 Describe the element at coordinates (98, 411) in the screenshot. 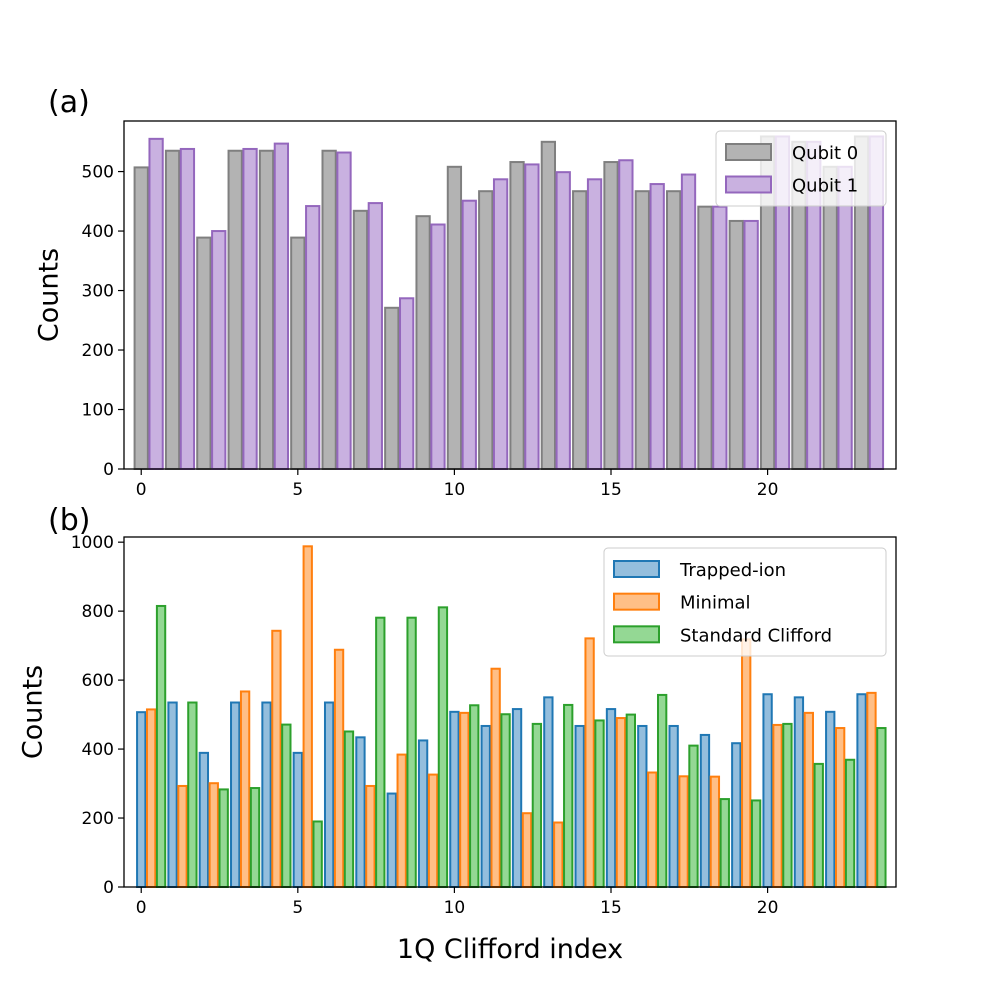

I see `y-tick-label: 100` at that location.